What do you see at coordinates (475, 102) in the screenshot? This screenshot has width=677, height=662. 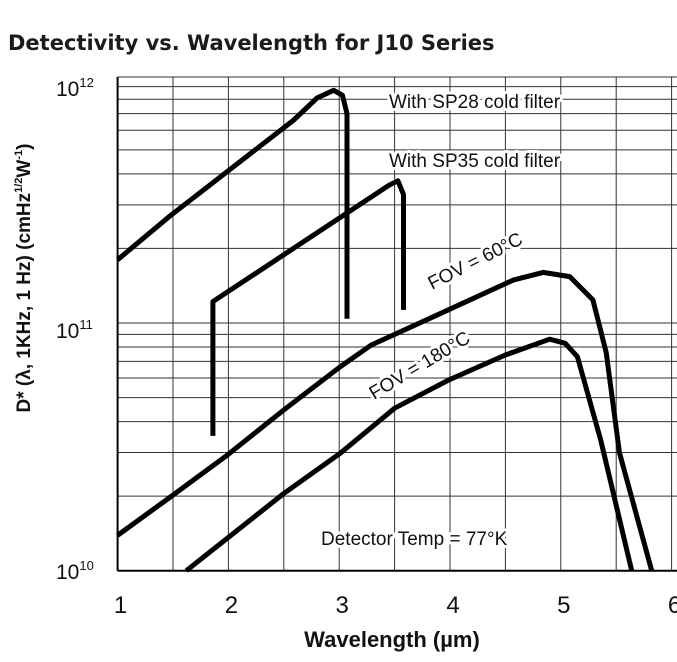 I see `series-label-sp28: With SP28 cold filter` at bounding box center [475, 102].